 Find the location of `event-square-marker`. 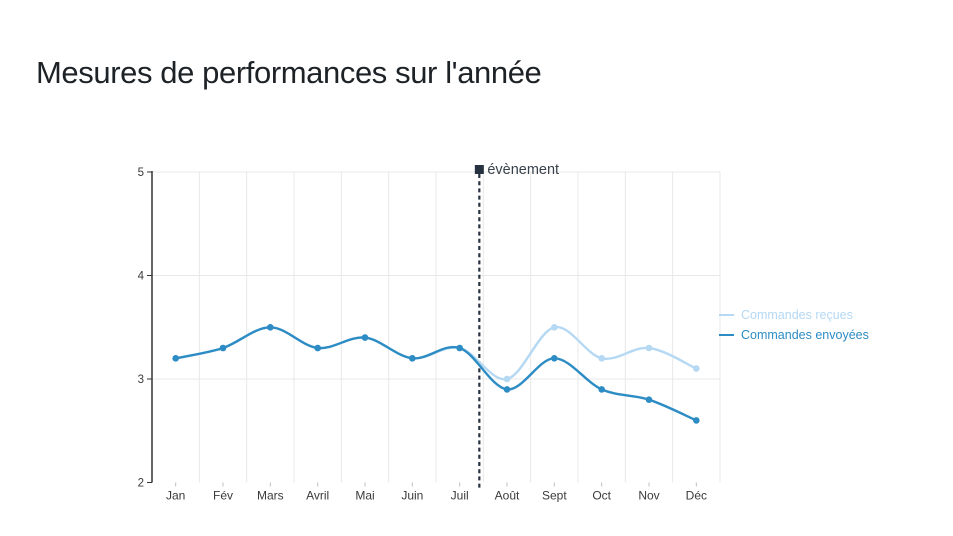

event-square-marker is located at coordinates (479, 169).